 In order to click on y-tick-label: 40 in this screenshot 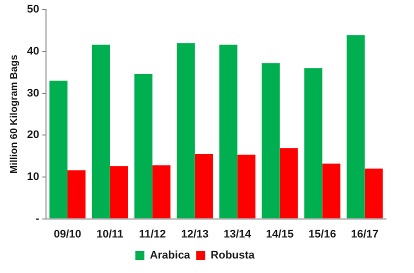, I will do `click(33, 51)`.